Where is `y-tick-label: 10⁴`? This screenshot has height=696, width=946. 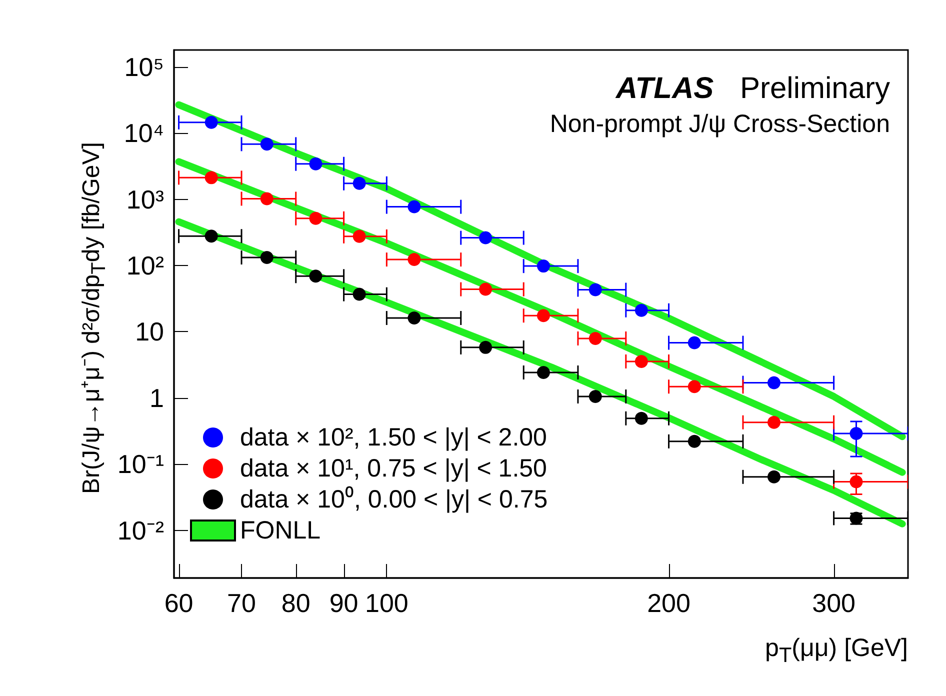
y-tick-label: 10⁴ is located at coordinates (144, 133).